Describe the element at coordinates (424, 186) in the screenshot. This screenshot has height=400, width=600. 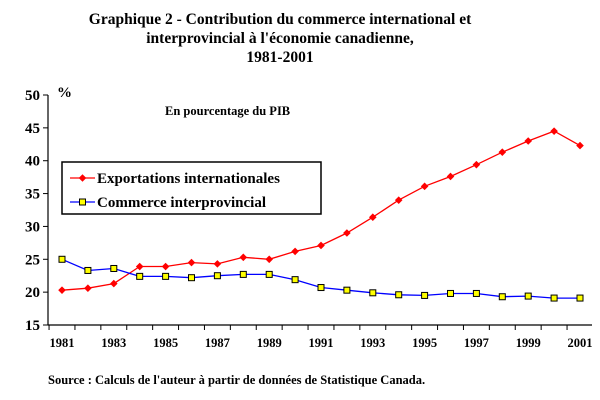
I see `series-0-point-1995` at that location.